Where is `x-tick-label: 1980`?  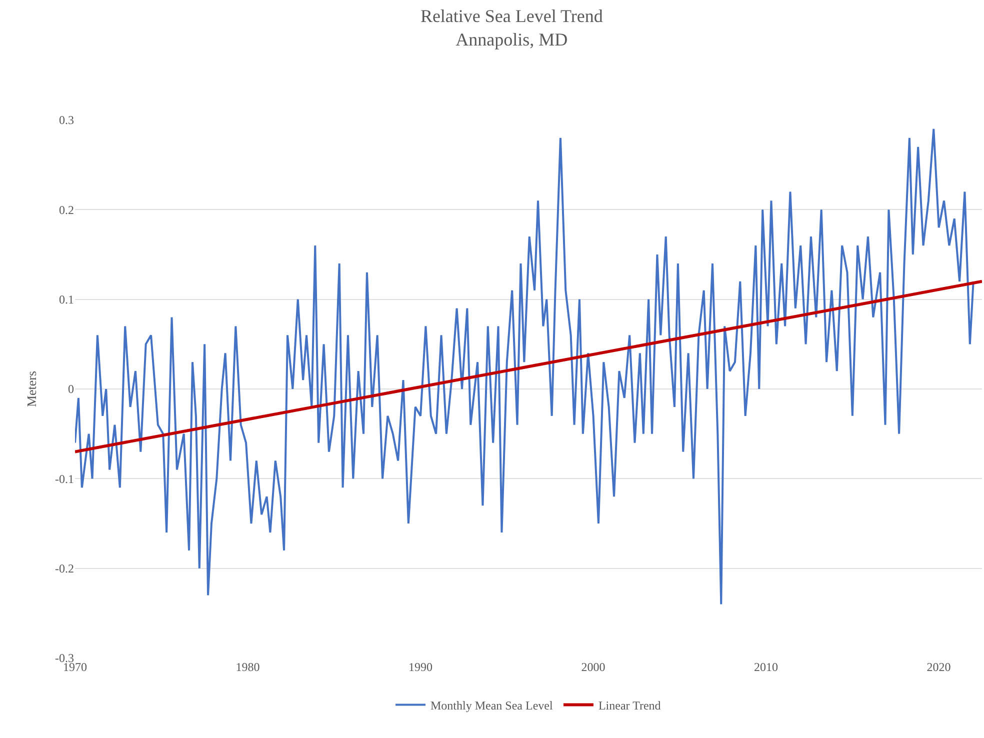
x-tick-label: 1980 is located at coordinates (248, 667).